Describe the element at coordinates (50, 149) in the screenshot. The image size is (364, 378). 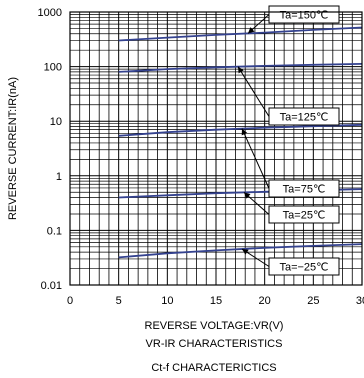
I see `y-tick-labels: 0.01 0.1 1 10 100 1000` at that location.